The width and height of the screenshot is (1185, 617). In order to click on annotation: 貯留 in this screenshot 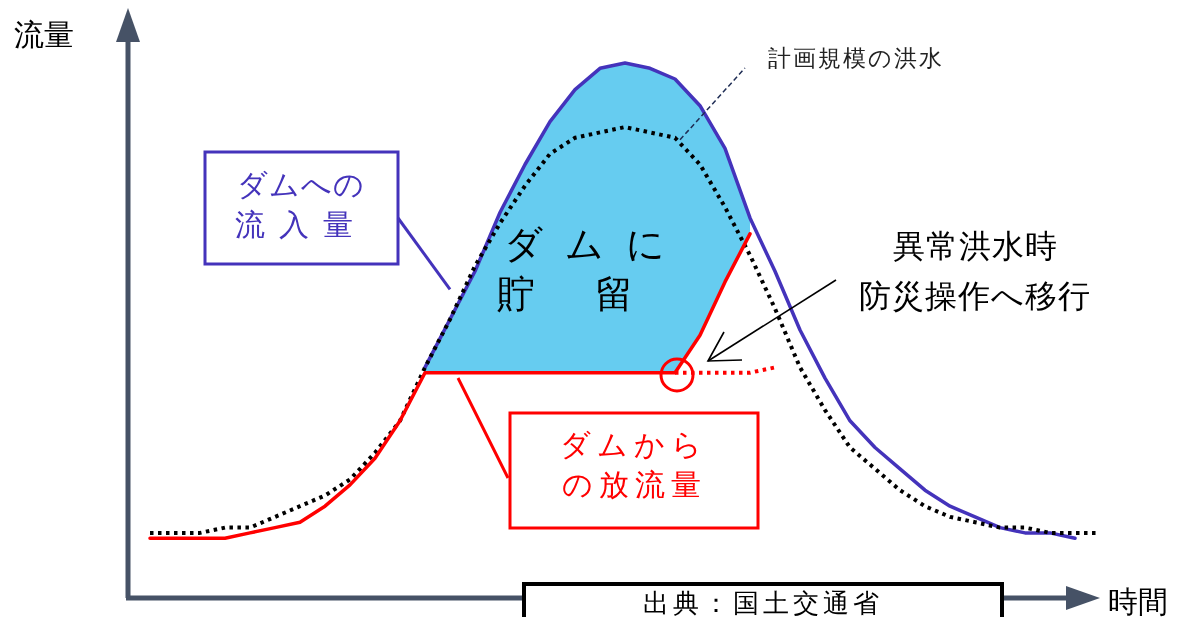, I will do `click(595, 294)`.